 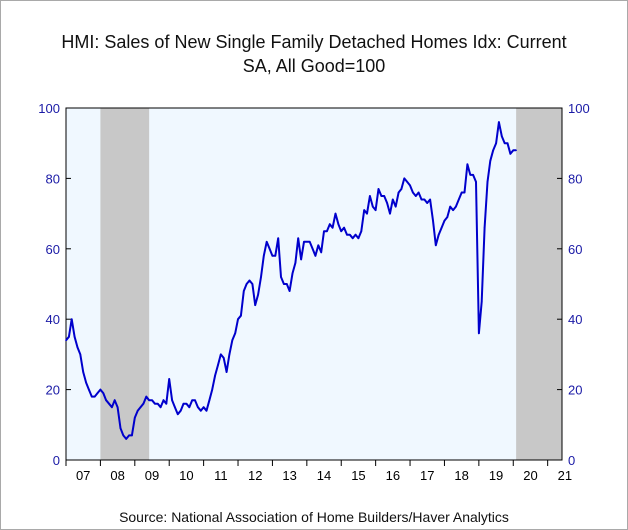 What do you see at coordinates (565, 475) in the screenshot?
I see `x-tick-label-21: 21` at bounding box center [565, 475].